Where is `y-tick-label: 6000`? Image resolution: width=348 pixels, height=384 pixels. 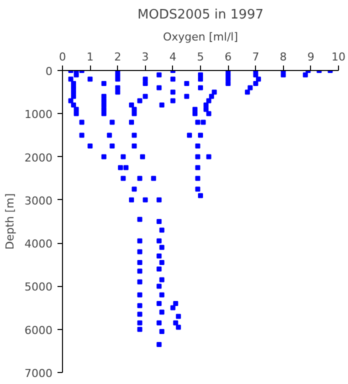
y-tick-label: 6000 is located at coordinates (38, 330).